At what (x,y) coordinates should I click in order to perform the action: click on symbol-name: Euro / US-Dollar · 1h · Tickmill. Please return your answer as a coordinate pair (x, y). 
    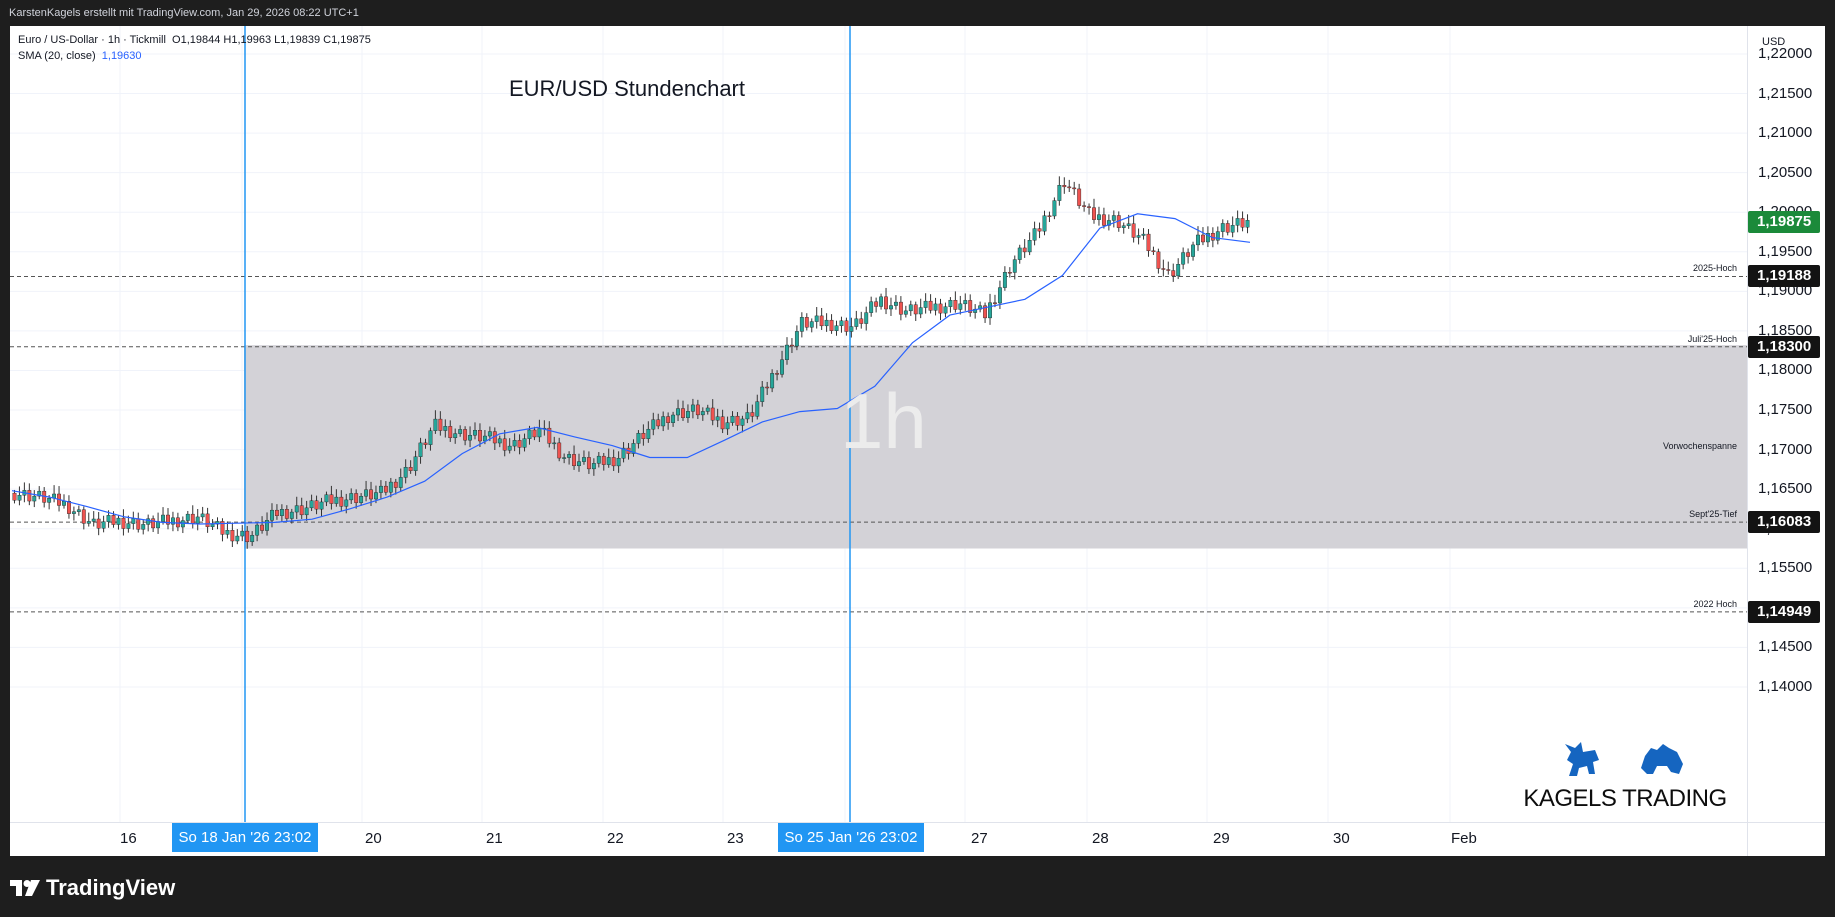
    Looking at the image, I should click on (92, 40).